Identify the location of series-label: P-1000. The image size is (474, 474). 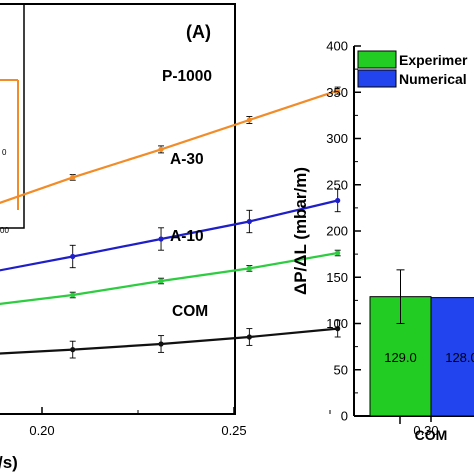
(187, 76).